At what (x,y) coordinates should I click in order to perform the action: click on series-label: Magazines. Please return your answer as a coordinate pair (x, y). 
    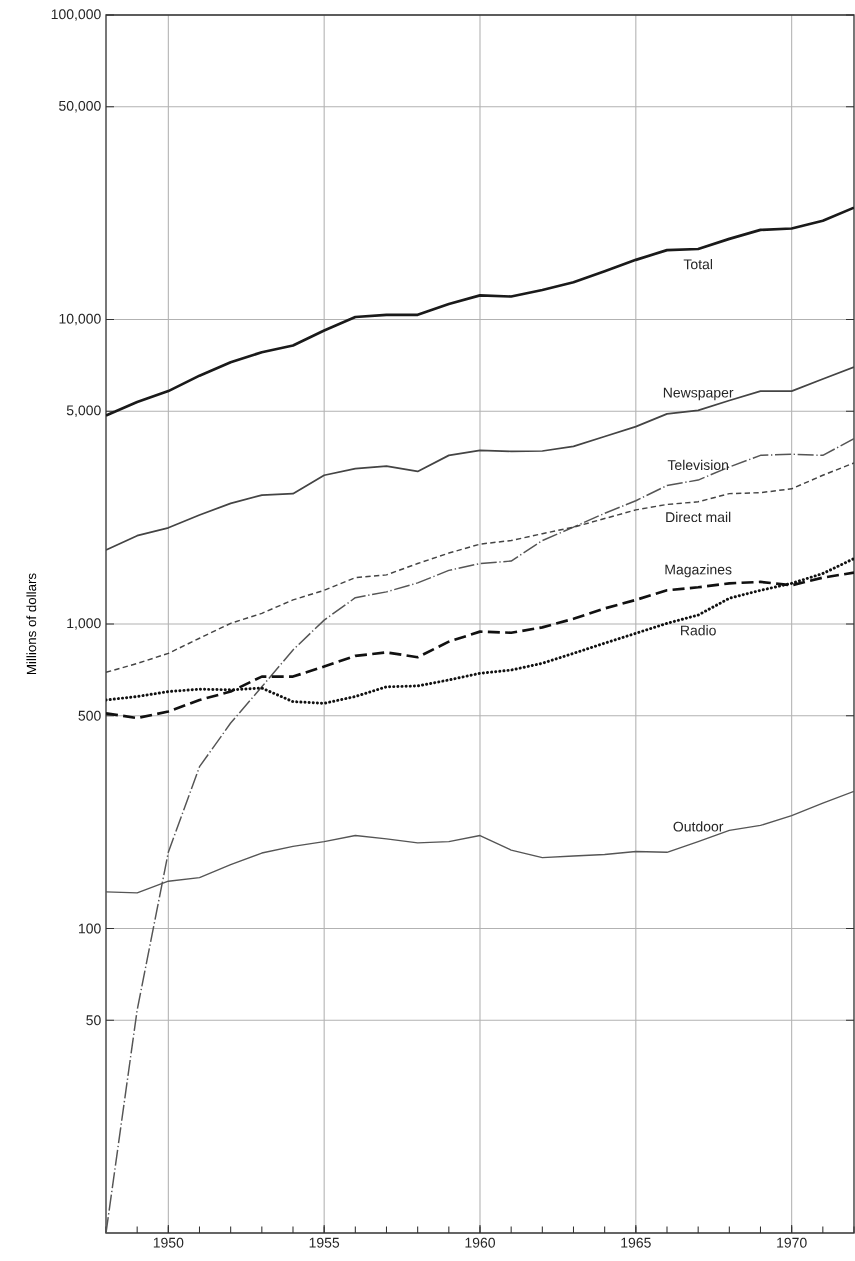
    Looking at the image, I should click on (698, 571).